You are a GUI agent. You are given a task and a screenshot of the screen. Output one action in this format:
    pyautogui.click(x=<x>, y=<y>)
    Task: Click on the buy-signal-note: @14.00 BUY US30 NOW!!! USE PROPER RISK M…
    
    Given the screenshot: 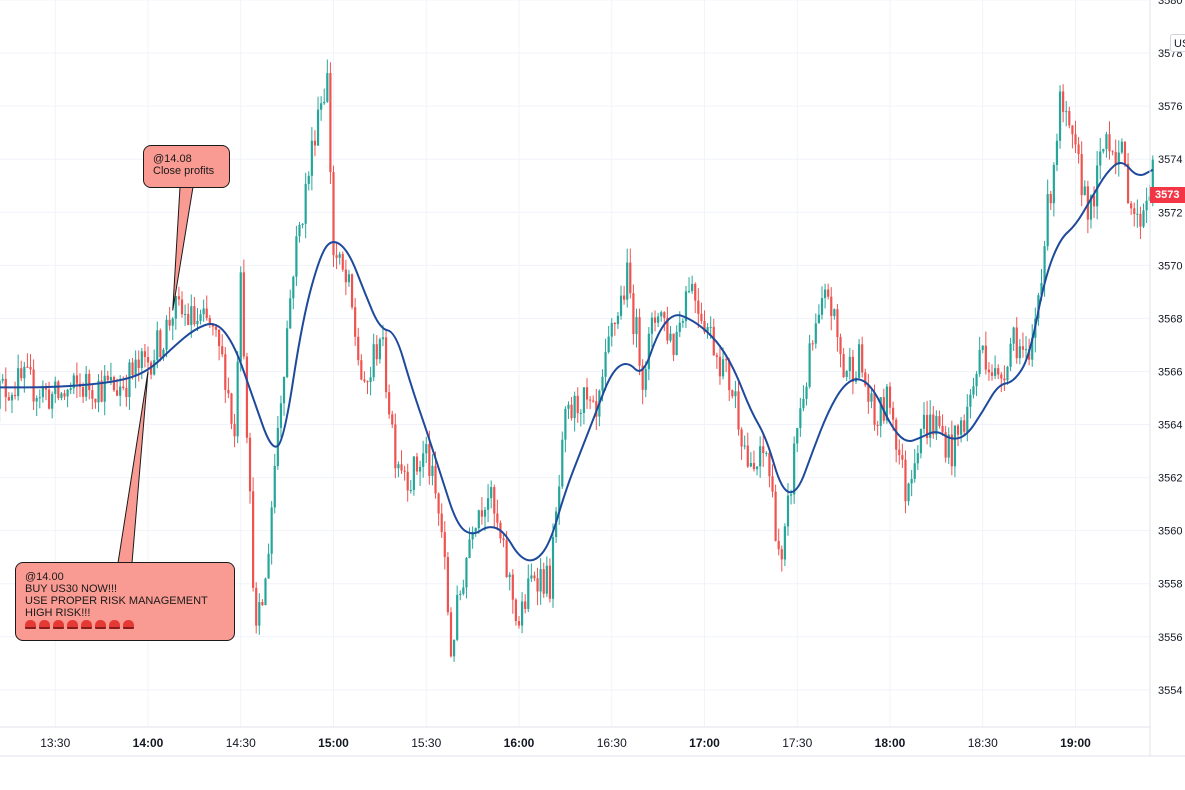 What is the action you would take?
    pyautogui.click(x=125, y=601)
    